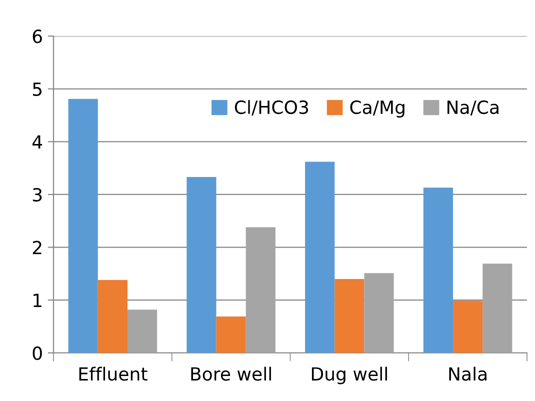 The image size is (535, 401). I want to click on y-tick-label: 3, so click(37, 195).